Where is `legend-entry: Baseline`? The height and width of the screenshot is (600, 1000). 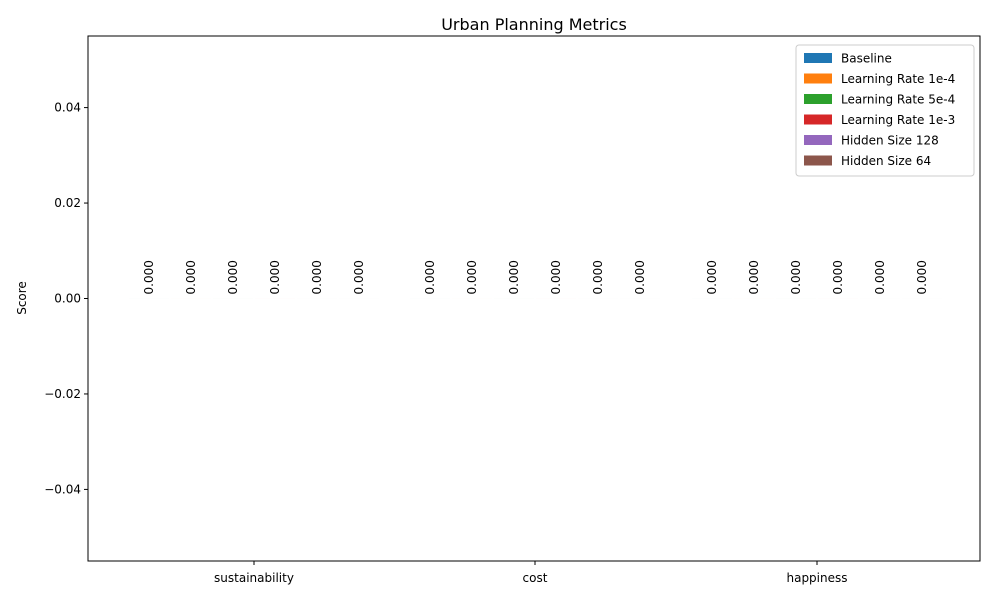
legend-entry: Baseline is located at coordinates (866, 59).